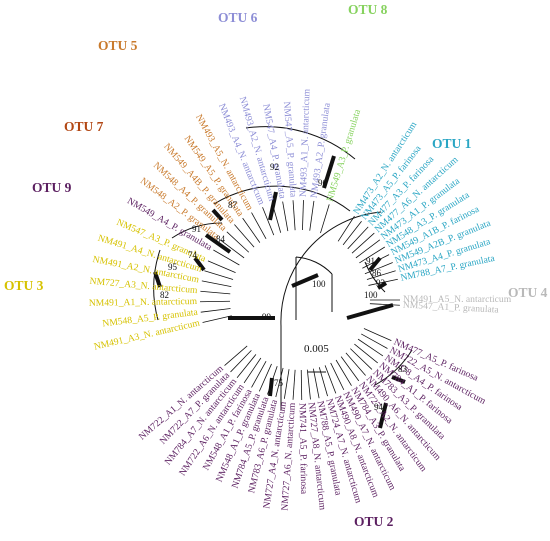 This screenshot has width=550, height=541. I want to click on otu1-sub-thick-branch, so click(382, 285).